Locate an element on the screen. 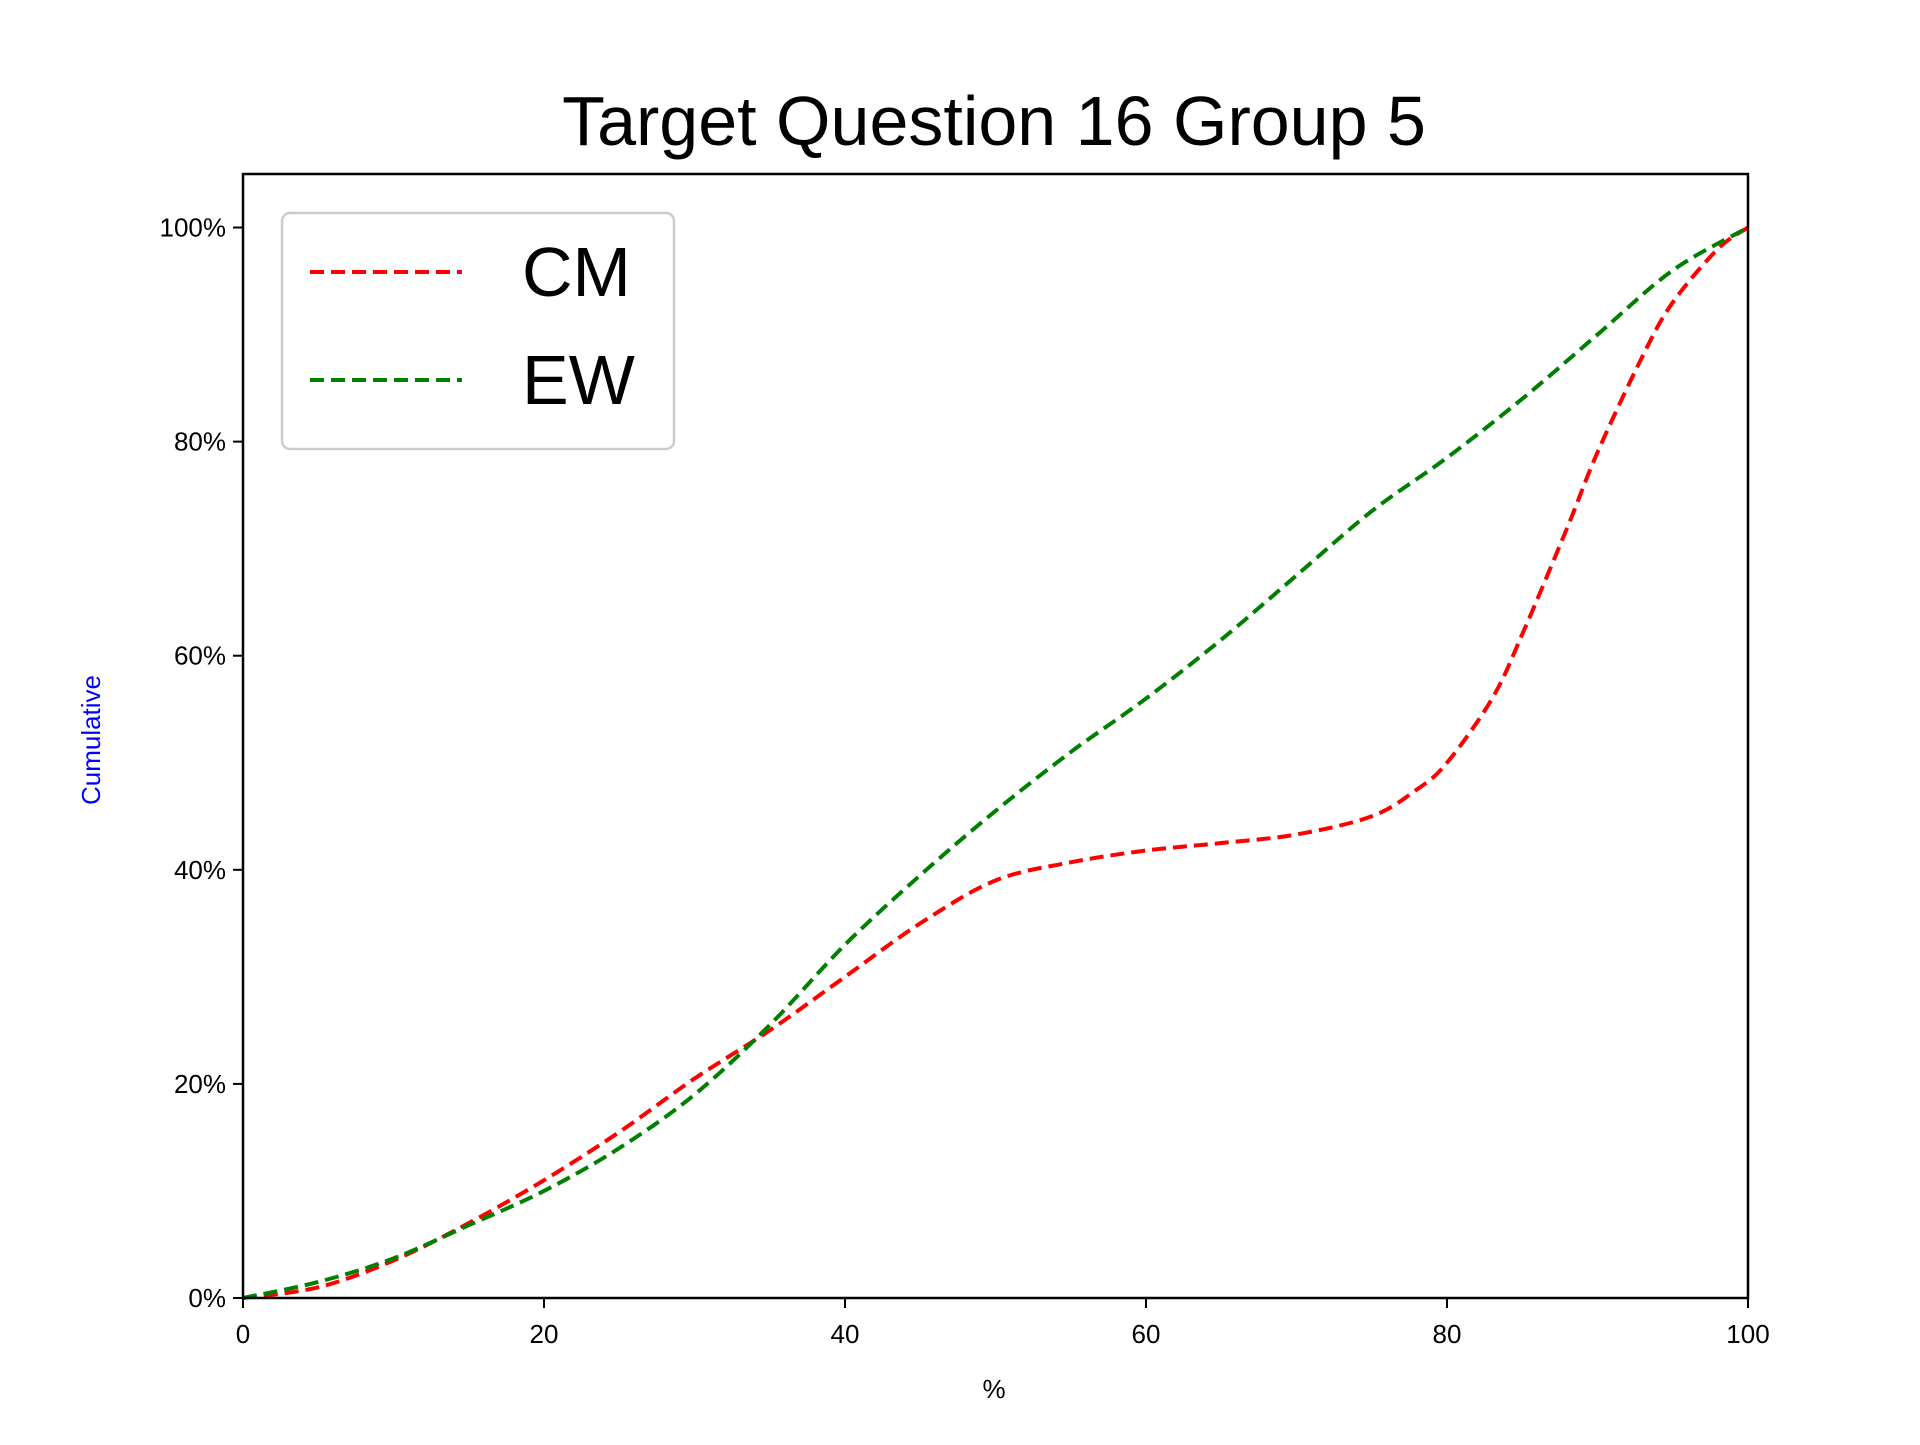  x-tick-label: 80 is located at coordinates (1447, 1334).